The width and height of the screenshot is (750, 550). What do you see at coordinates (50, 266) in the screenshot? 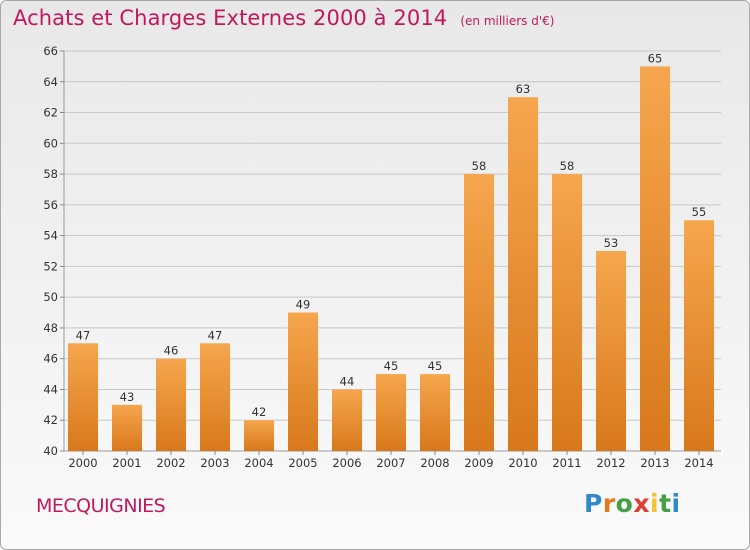
I see `y-tick-label: 52` at bounding box center [50, 266].